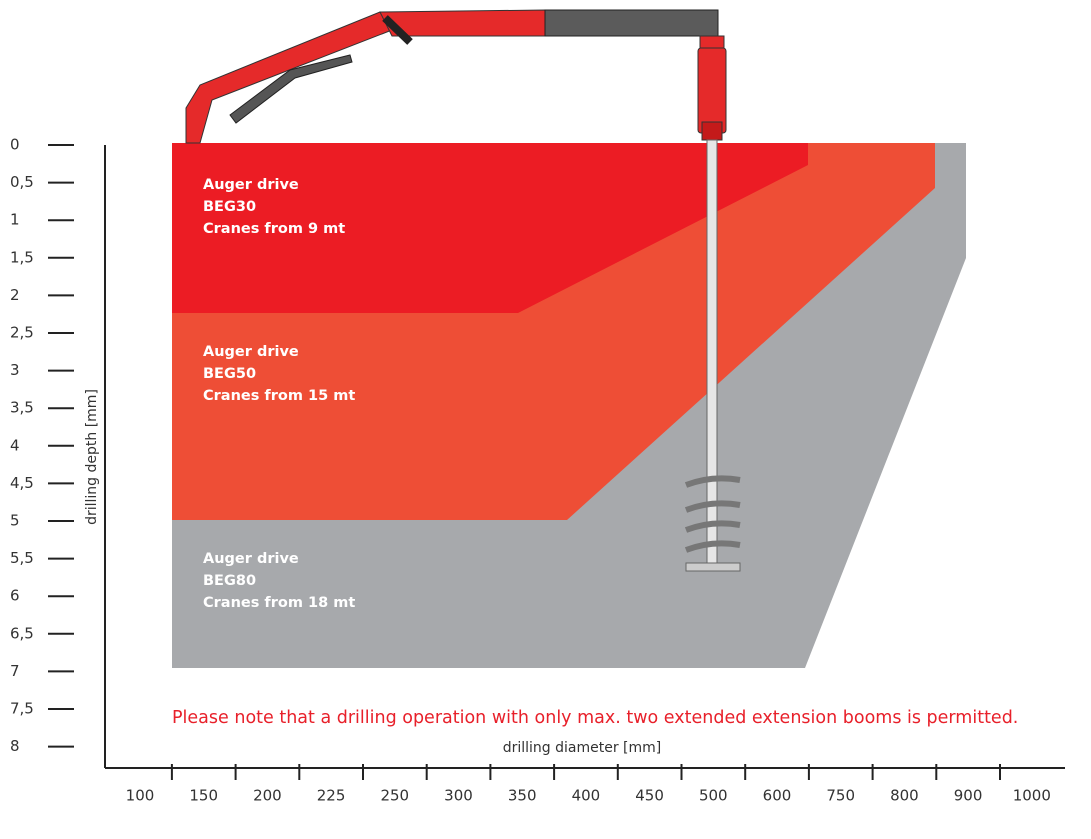 Image resolution: width=1091 pixels, height=839 pixels. Describe the element at coordinates (22, 558) in the screenshot. I see `y-tick-label: 5,5` at that location.